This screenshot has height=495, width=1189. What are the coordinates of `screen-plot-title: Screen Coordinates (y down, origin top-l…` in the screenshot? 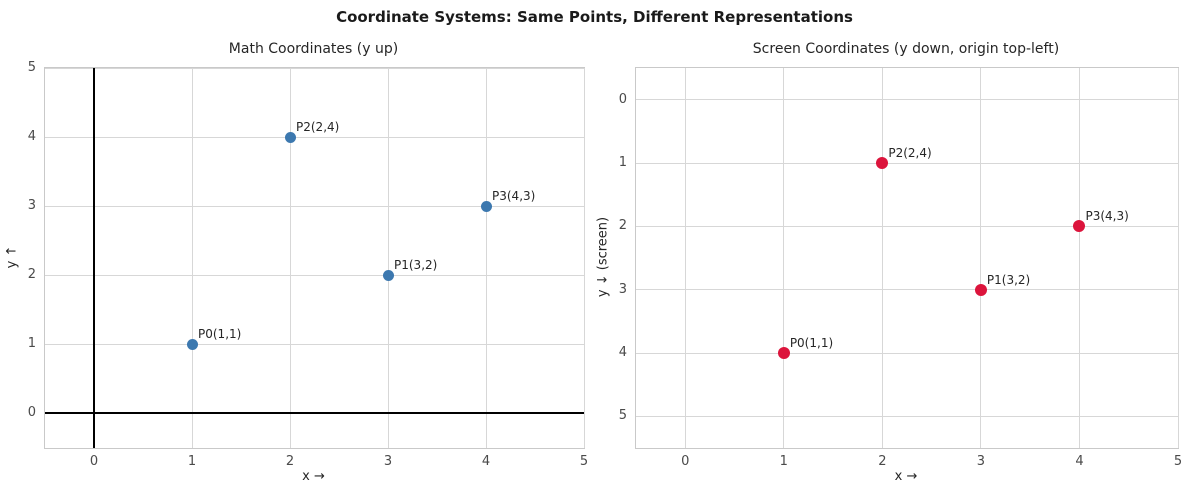 It's located at (906, 49).